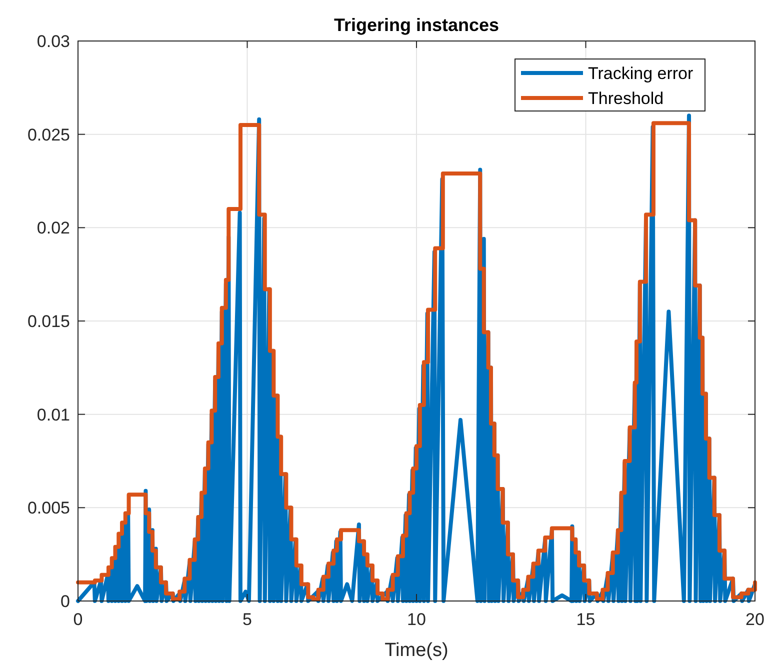 The height and width of the screenshot is (664, 766). I want to click on x-tick-label: 20, so click(755, 619).